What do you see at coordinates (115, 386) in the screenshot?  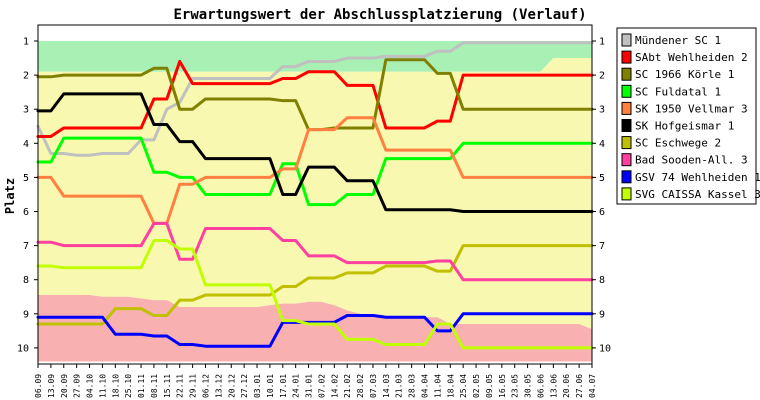 I see `x-tick-label: 18.10` at bounding box center [115, 386].